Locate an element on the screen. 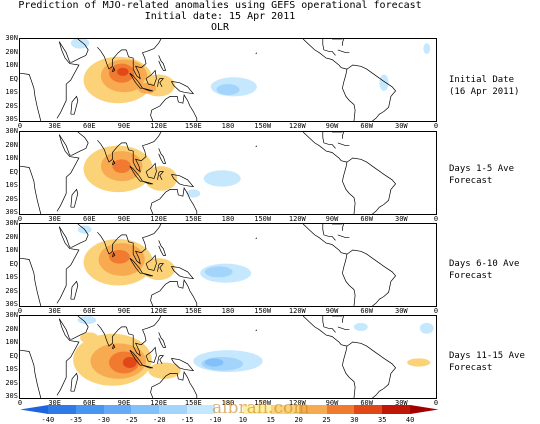  panel-label: Days 6-10 Ave Forecast is located at coordinates (484, 270).